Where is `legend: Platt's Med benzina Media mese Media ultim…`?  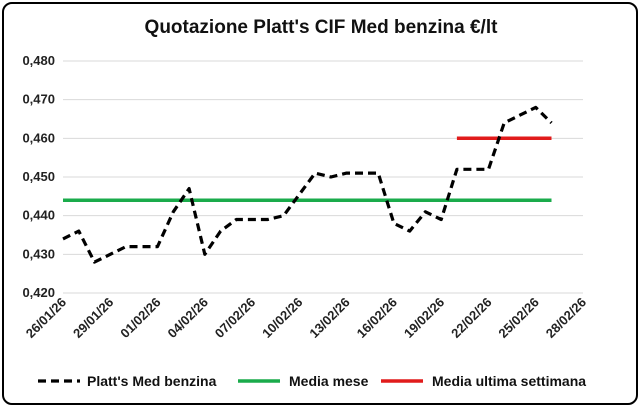 legend: Platt's Med benzina Media mese Media ultim… is located at coordinates (312, 381).